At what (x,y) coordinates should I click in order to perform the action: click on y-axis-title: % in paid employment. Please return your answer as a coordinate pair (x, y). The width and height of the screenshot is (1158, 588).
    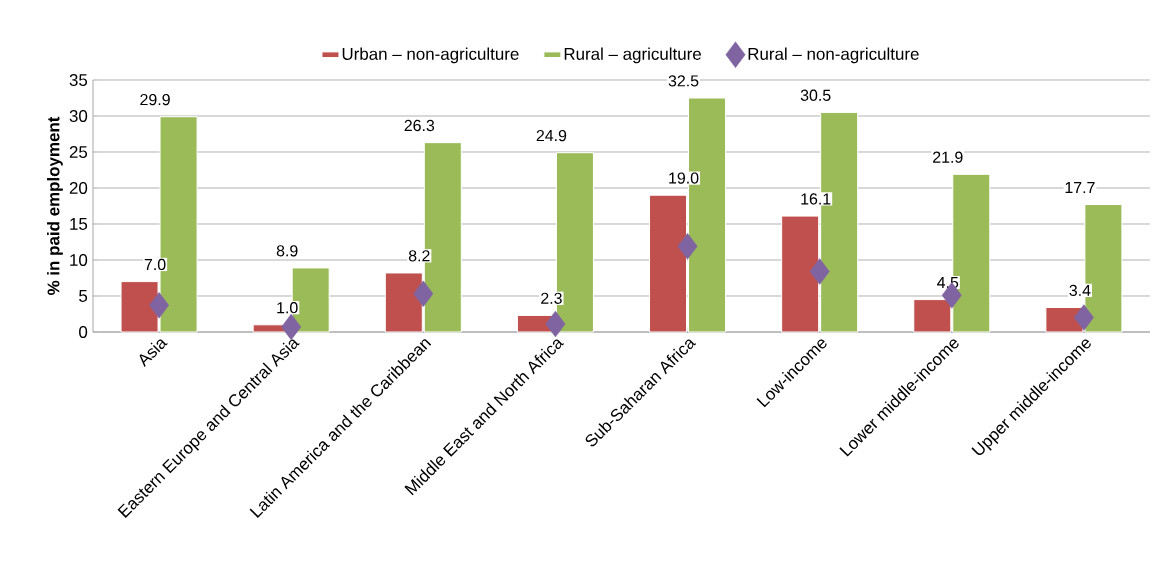
    Looking at the image, I should click on (55, 205).